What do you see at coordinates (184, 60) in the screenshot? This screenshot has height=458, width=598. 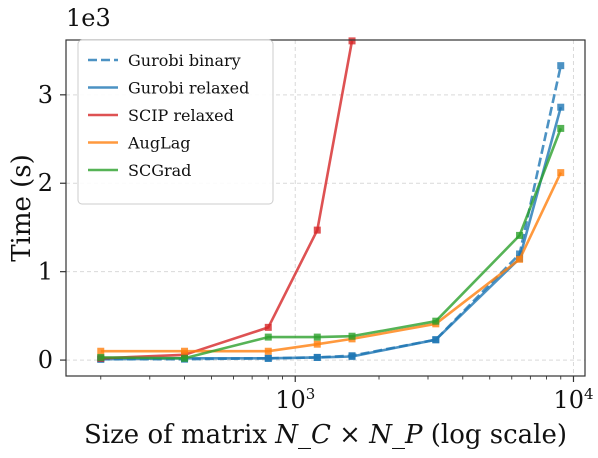 I see `legend-entry-label: Gurobi binary` at bounding box center [184, 60].